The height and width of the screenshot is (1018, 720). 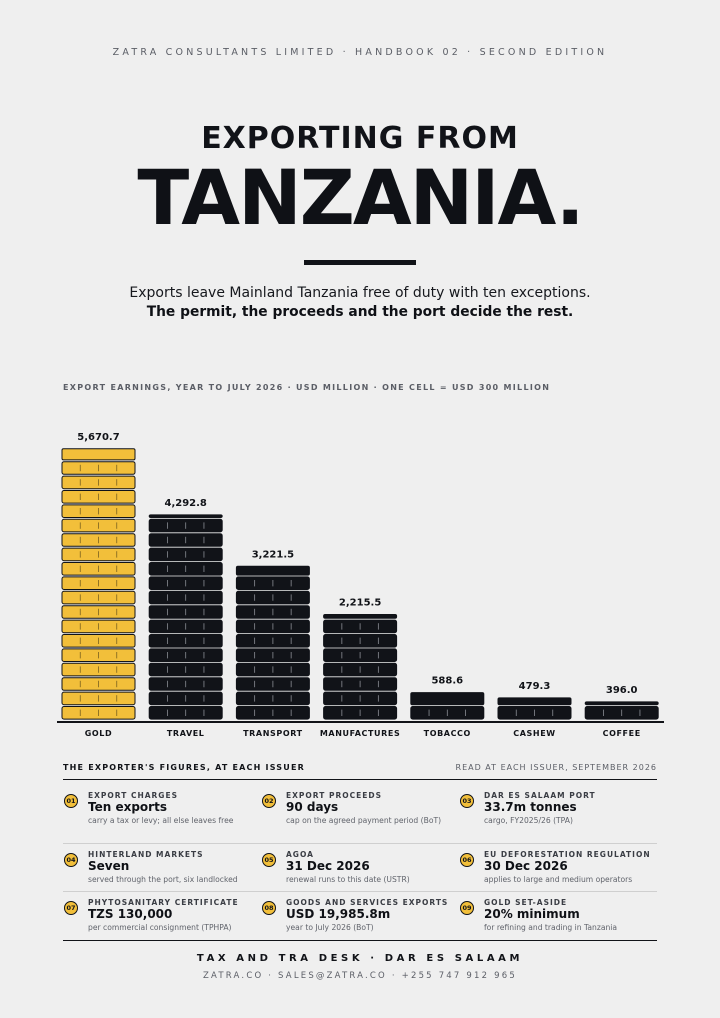 What do you see at coordinates (338, 914) in the screenshot?
I see `figure-value: USD 19,985.8m` at bounding box center [338, 914].